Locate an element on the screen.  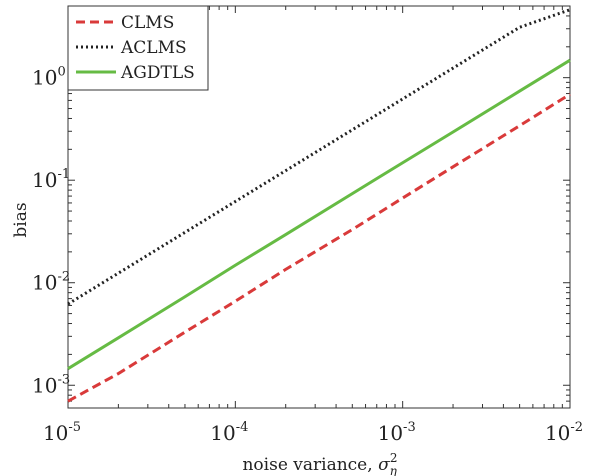
x-tick-labels: 10⁻⁵ 10⁻⁴ 10⁻³ 10⁻² is located at coordinates (313, 432).